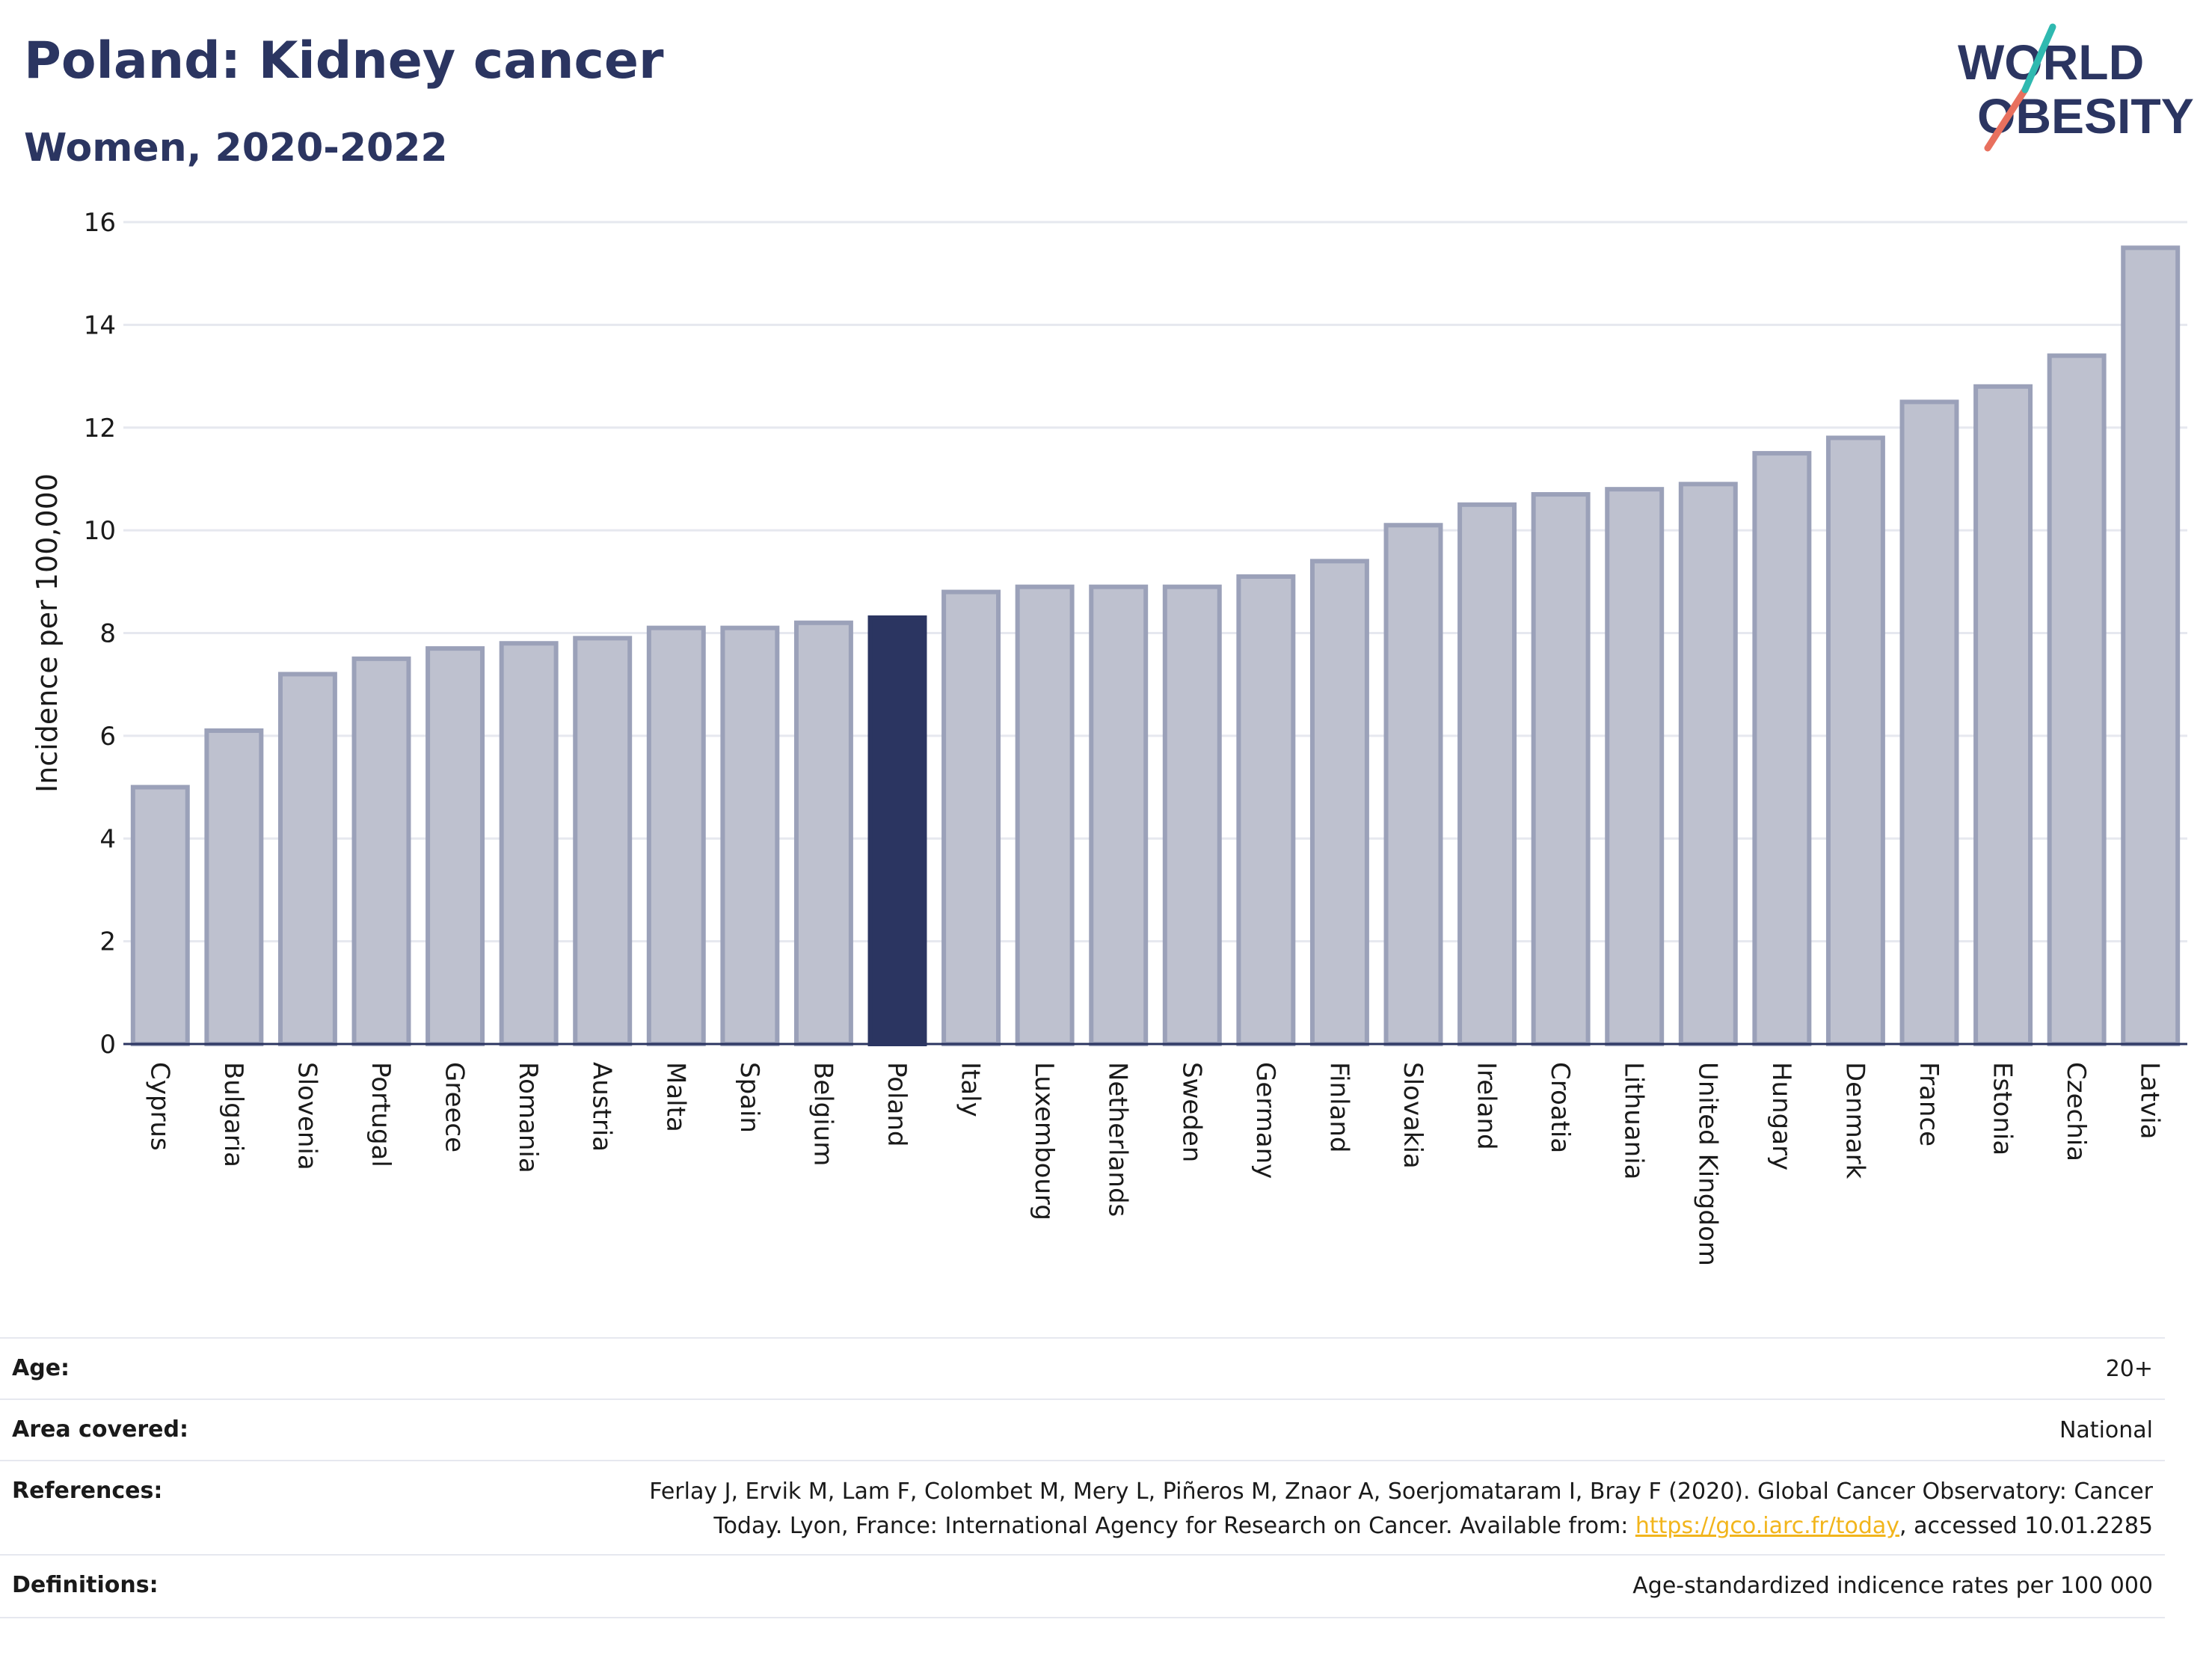 This screenshot has height=1655, width=2212. What do you see at coordinates (47, 633) in the screenshot?
I see `y-axis-label: Incidence per 100,000` at bounding box center [47, 633].